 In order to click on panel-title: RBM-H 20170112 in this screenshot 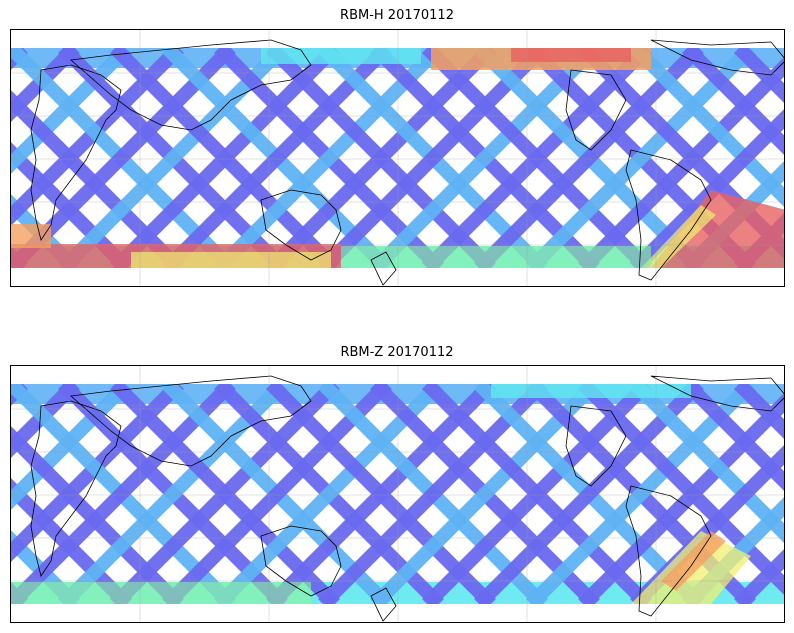, I will do `click(397, 15)`.